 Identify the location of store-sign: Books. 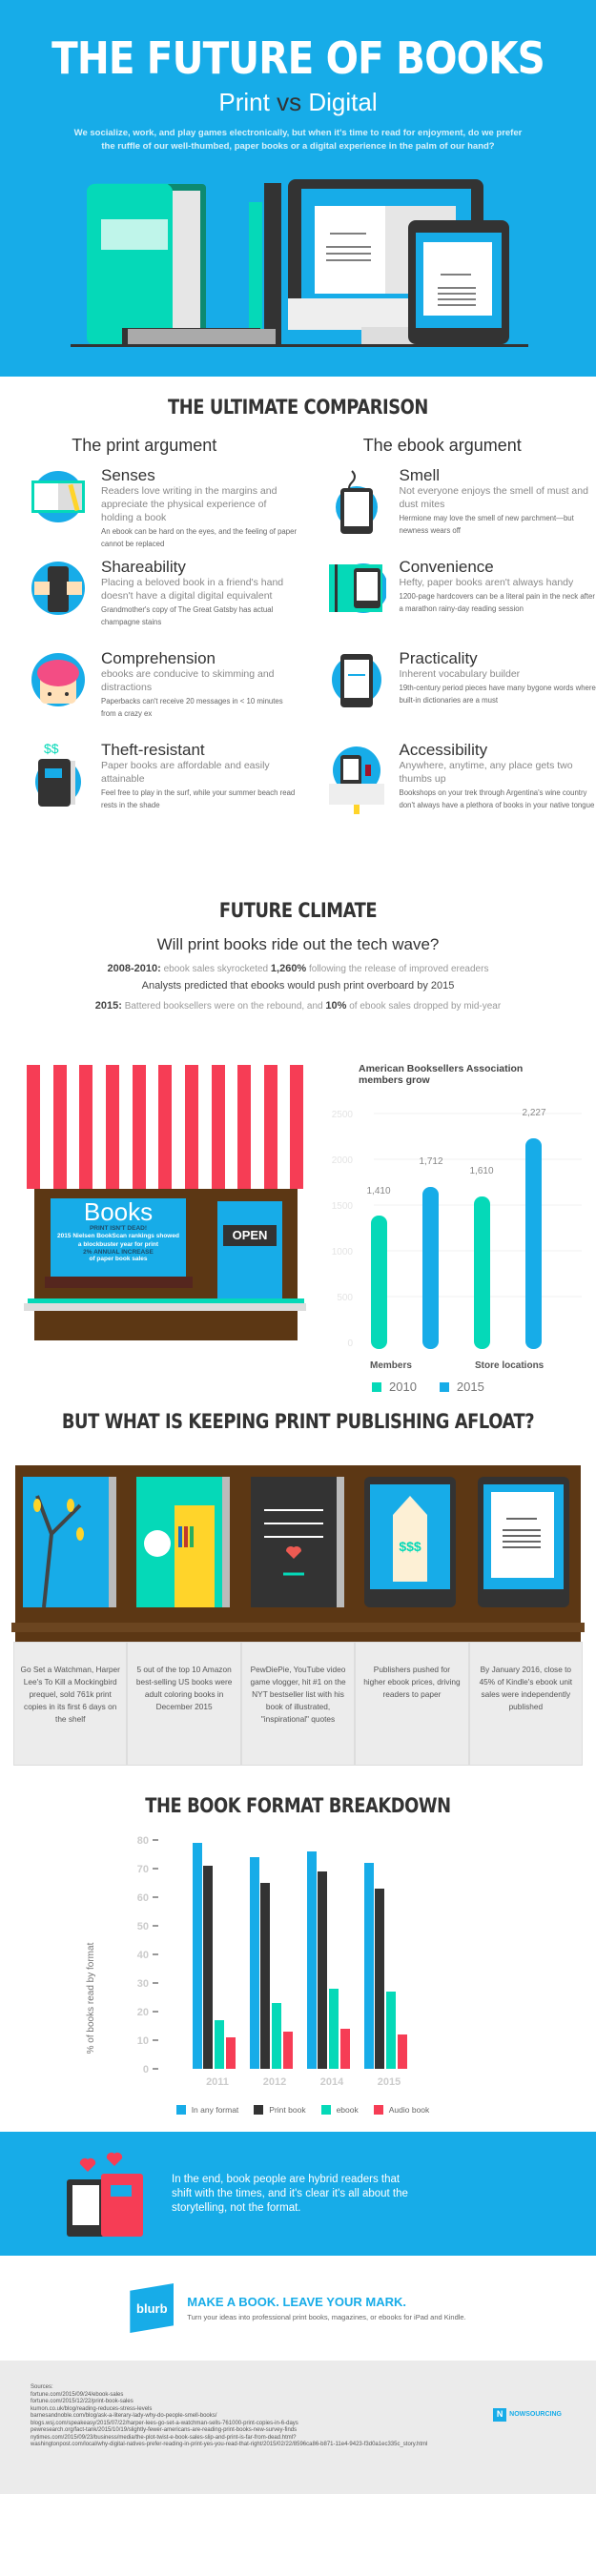
(118, 1211).